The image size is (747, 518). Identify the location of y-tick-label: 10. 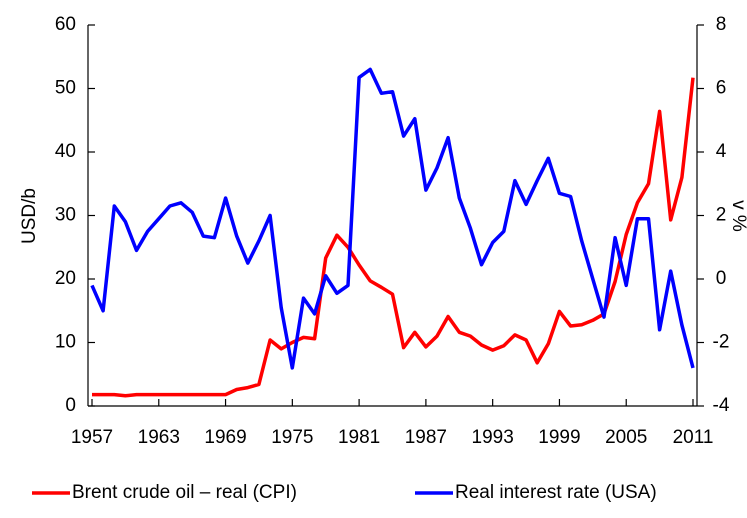
(65, 342).